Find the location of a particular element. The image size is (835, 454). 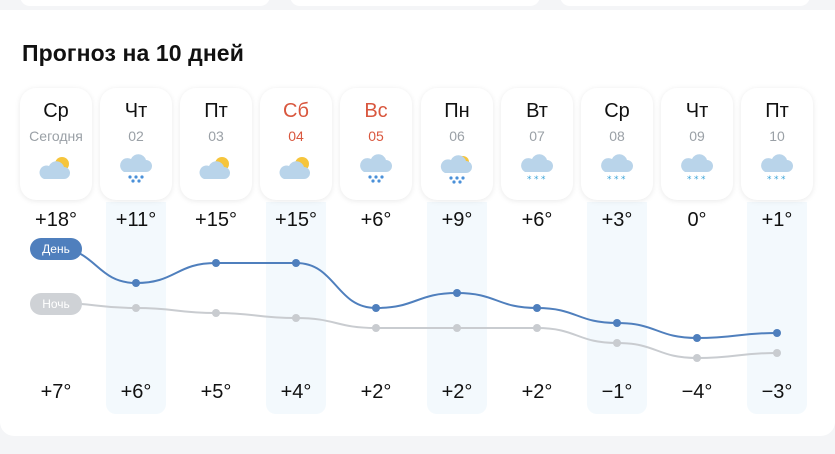

night-temperature: +4° is located at coordinates (296, 392).